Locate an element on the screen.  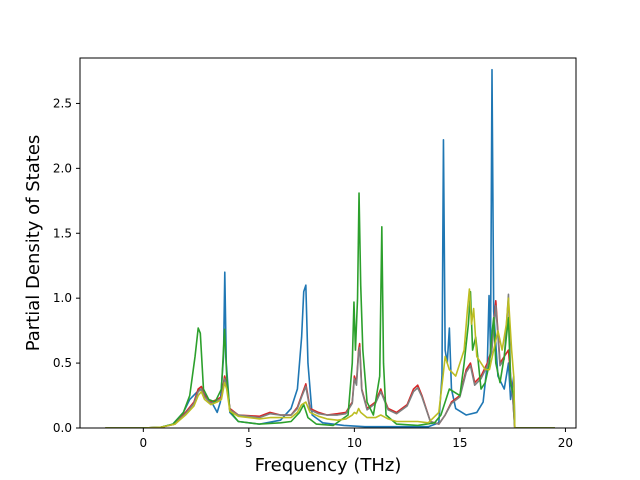
y-tick-label: 1.5 is located at coordinates (62, 233).